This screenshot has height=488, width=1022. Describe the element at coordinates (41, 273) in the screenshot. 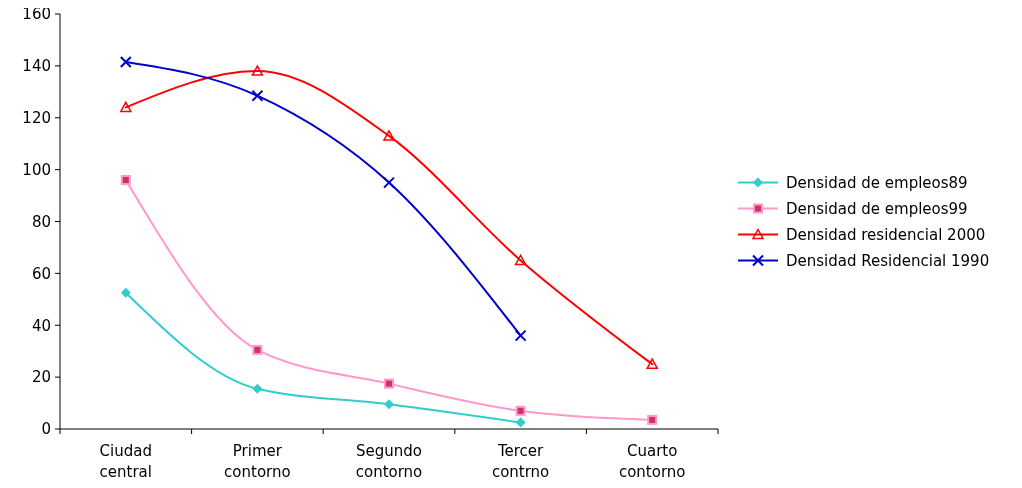

I see `y-tick-label: 60` at that location.